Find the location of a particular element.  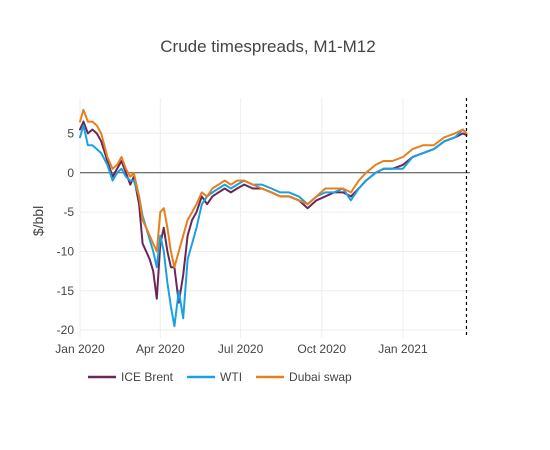

y-tick-label: 5 is located at coordinates (70, 133).